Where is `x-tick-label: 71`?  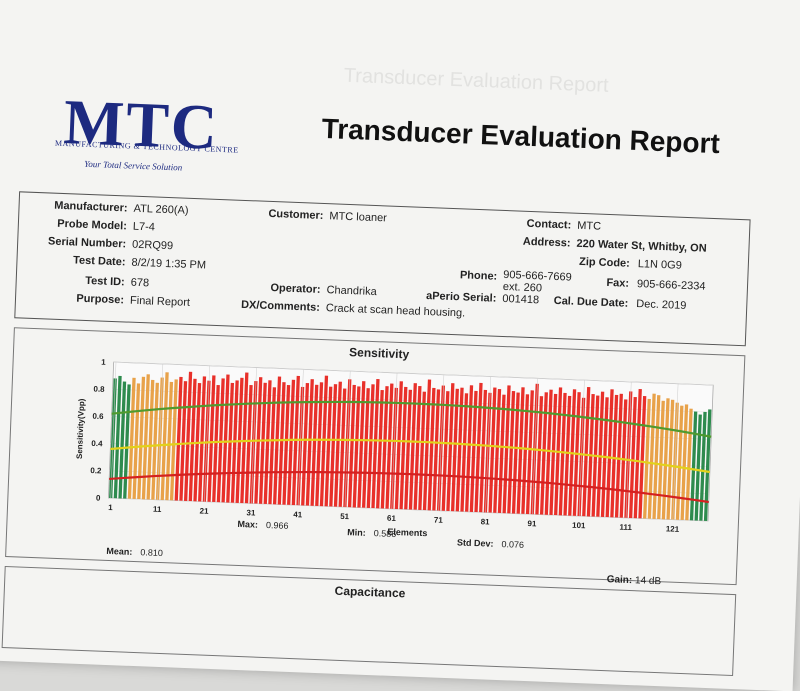 x-tick-label: 71 is located at coordinates (439, 519).